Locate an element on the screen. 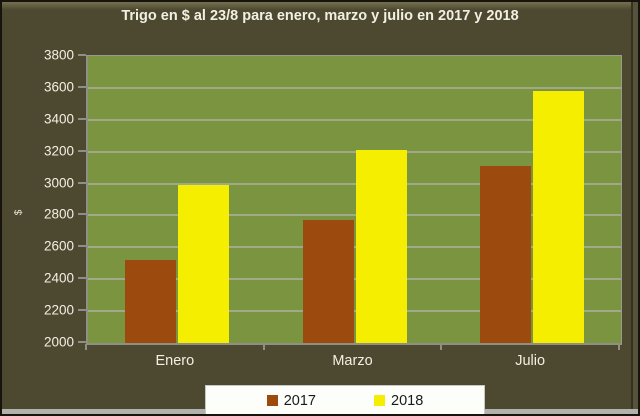  y-tick-label: 2600 is located at coordinates (58, 246).